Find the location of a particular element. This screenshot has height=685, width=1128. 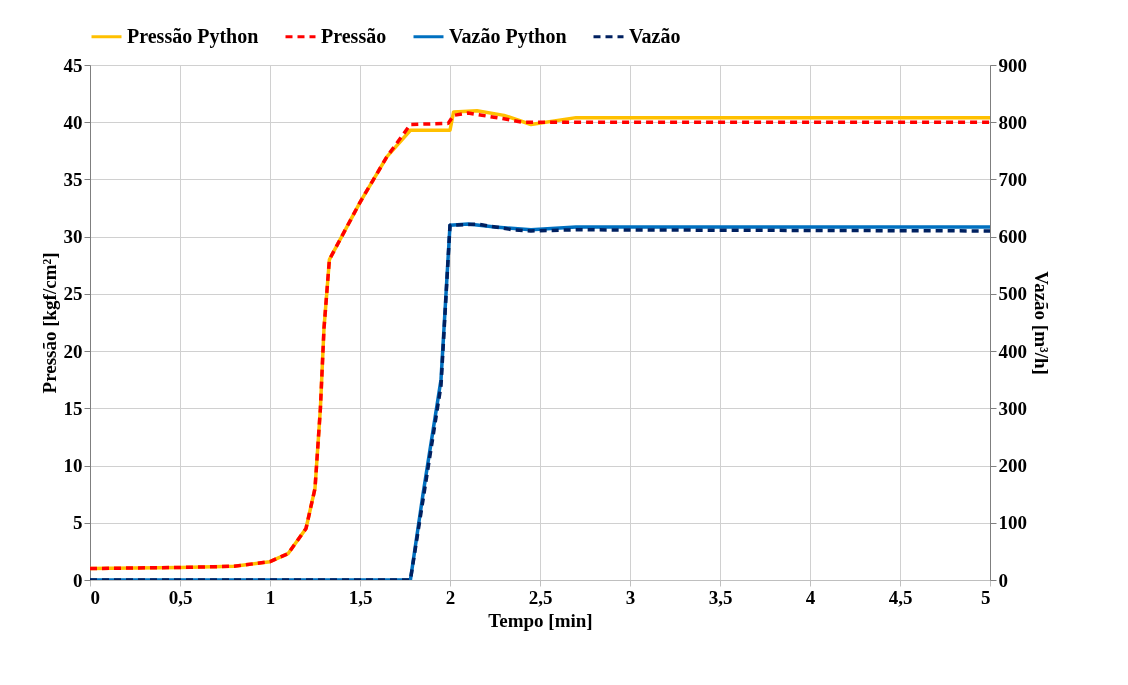

y-tick-label: 5 is located at coordinates (78, 523).